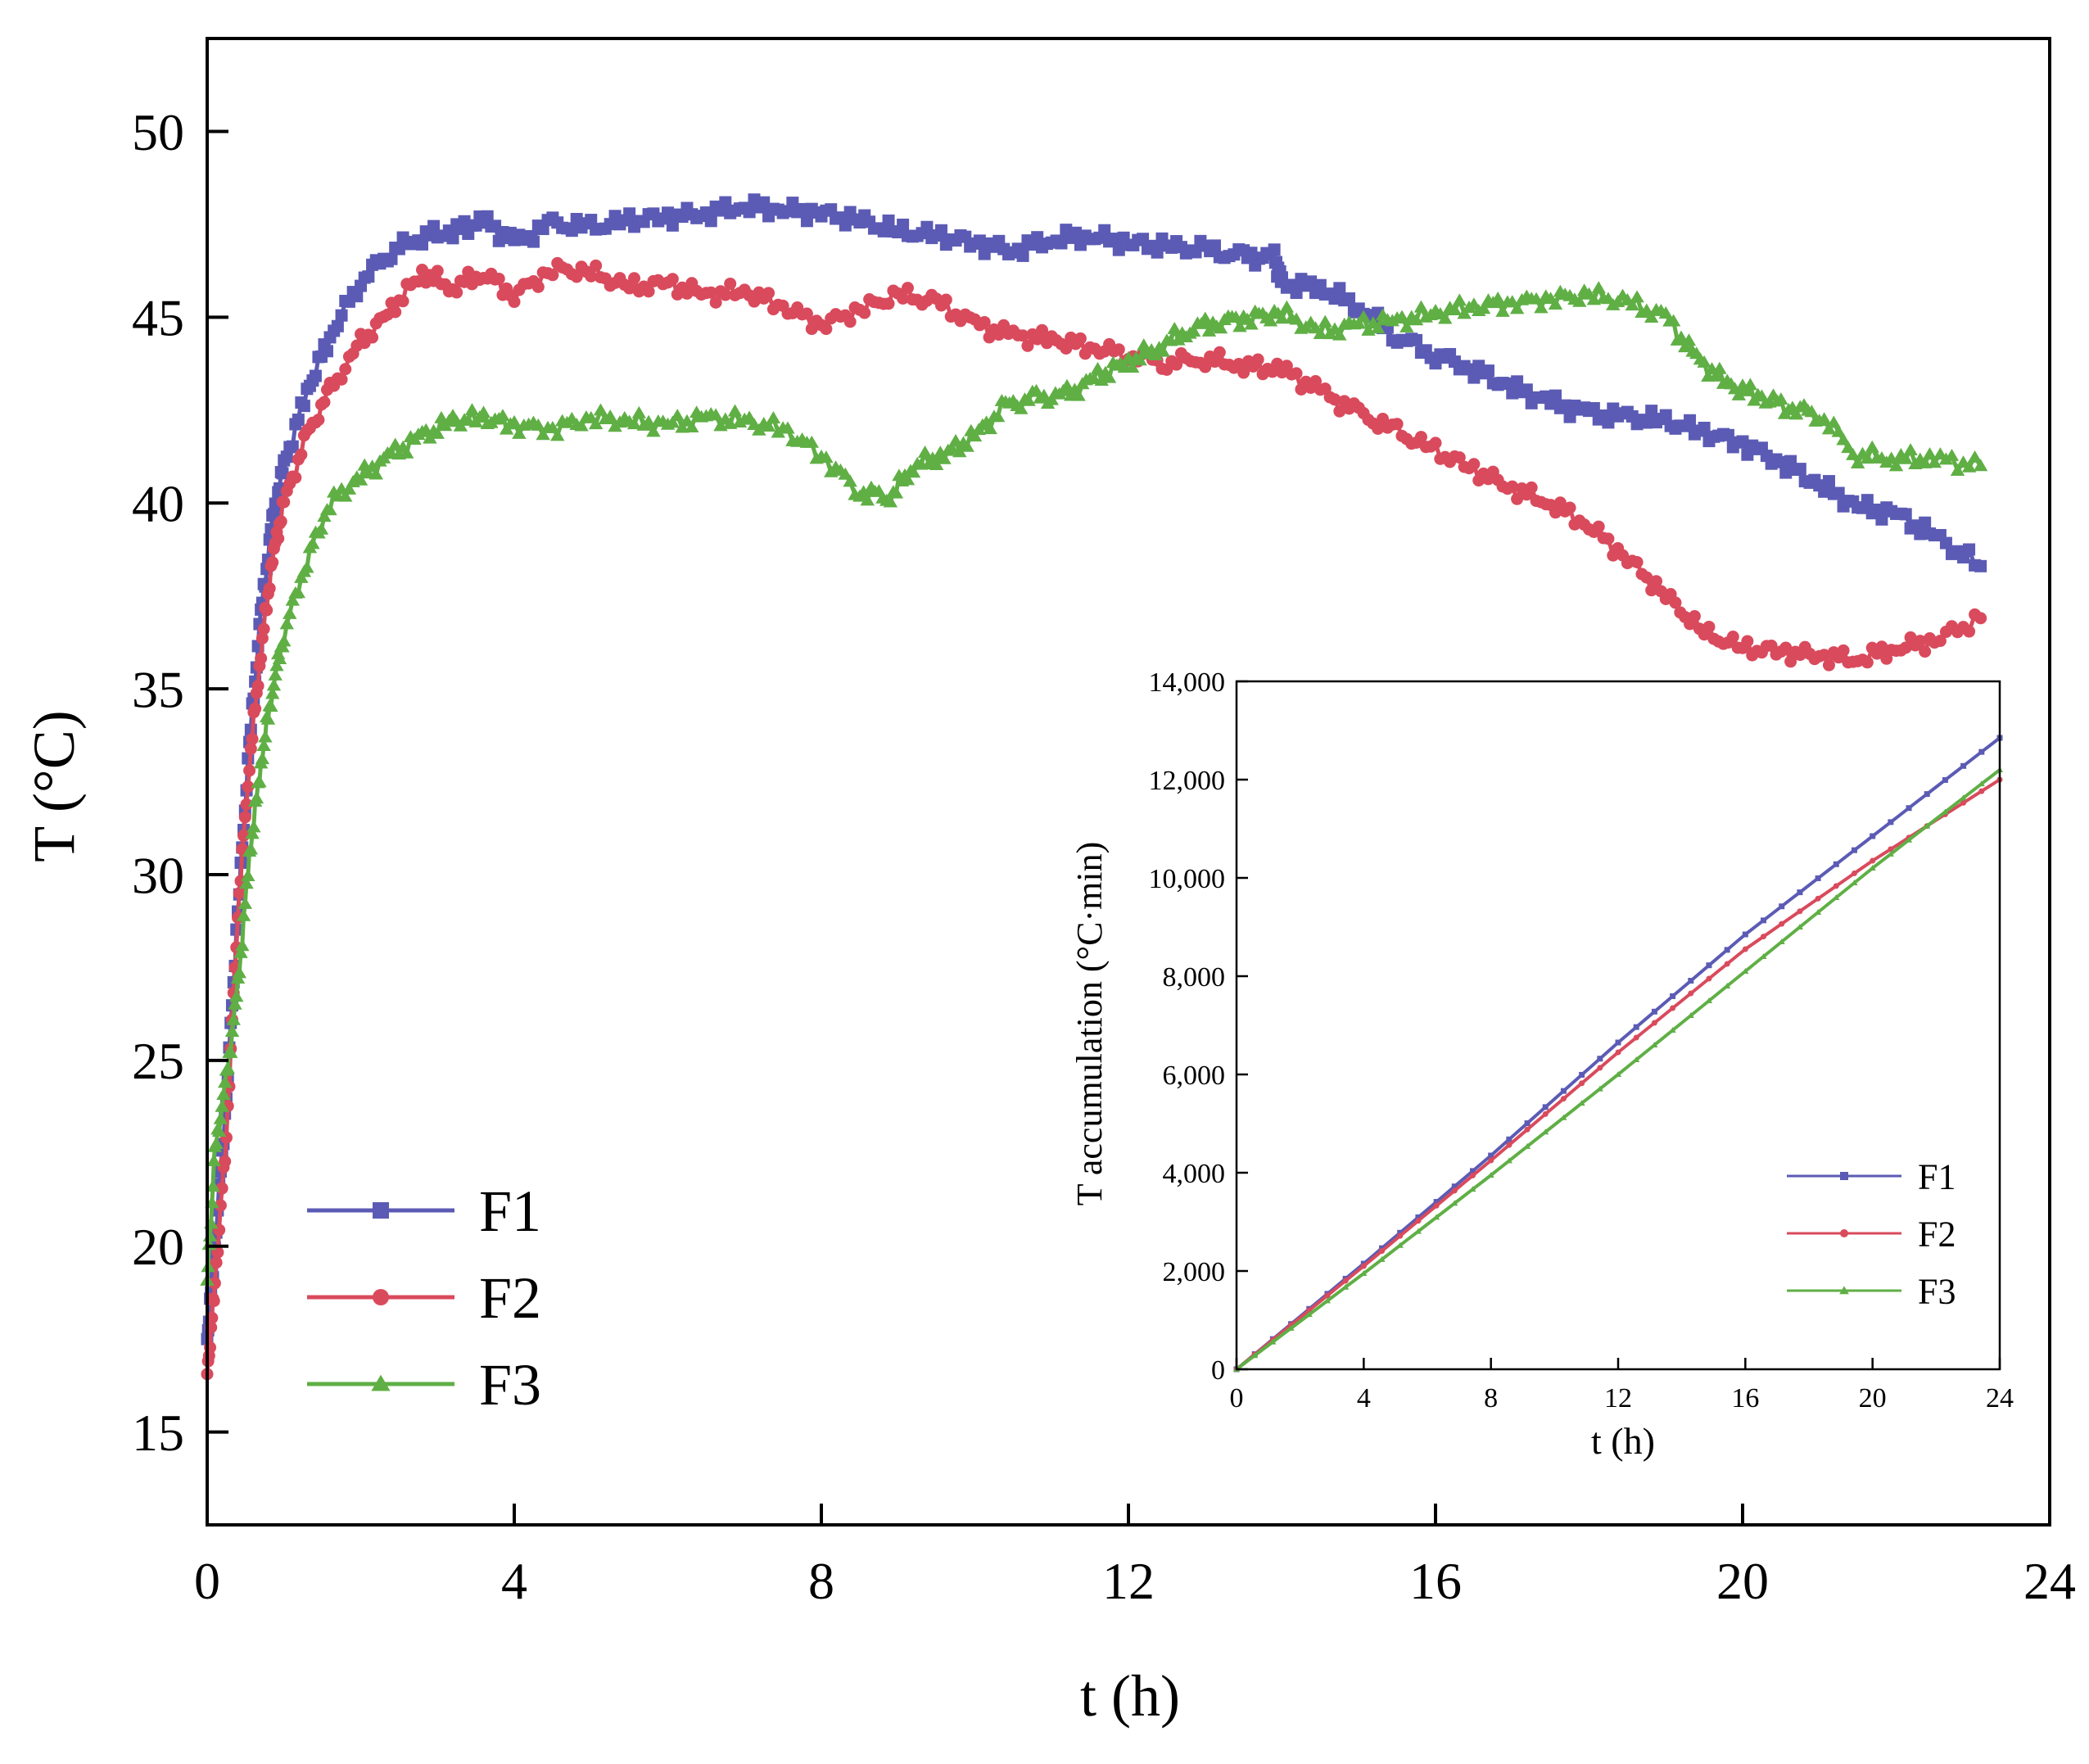  I want to click on main-y-tick-label: 25, so click(158, 1061).